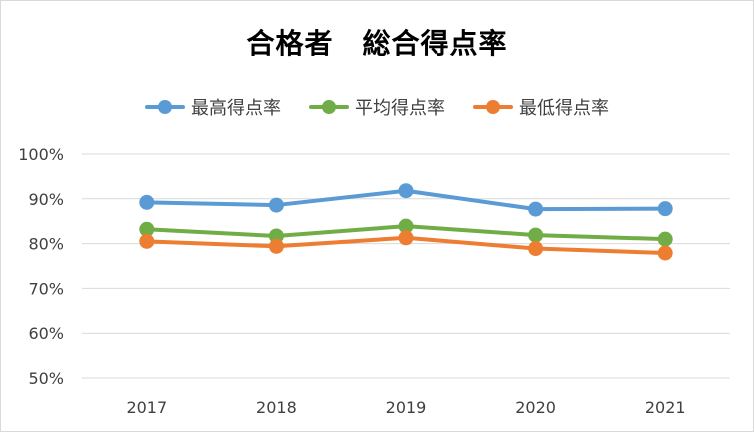 The image size is (754, 432). I want to click on y-tick-label: 100%, so click(41, 154).